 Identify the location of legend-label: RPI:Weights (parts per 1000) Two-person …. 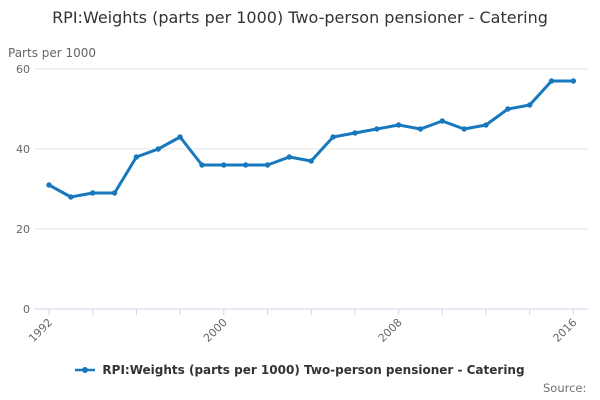
(313, 370).